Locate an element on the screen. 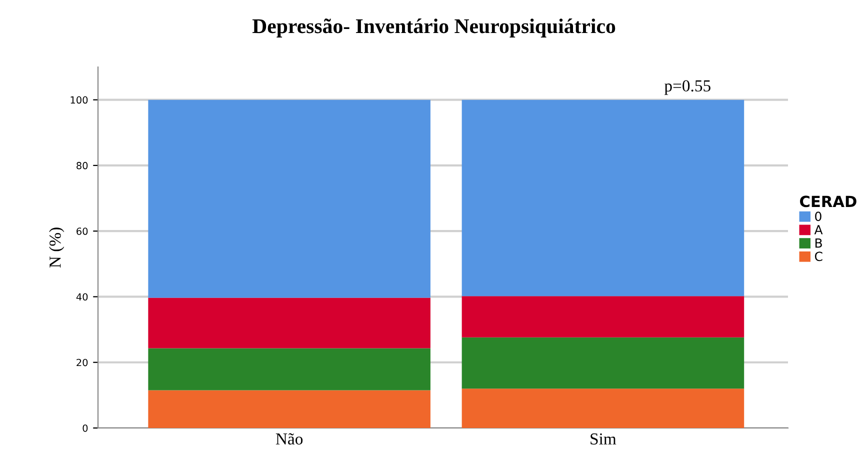  y-tick-label: 0 is located at coordinates (85, 428).